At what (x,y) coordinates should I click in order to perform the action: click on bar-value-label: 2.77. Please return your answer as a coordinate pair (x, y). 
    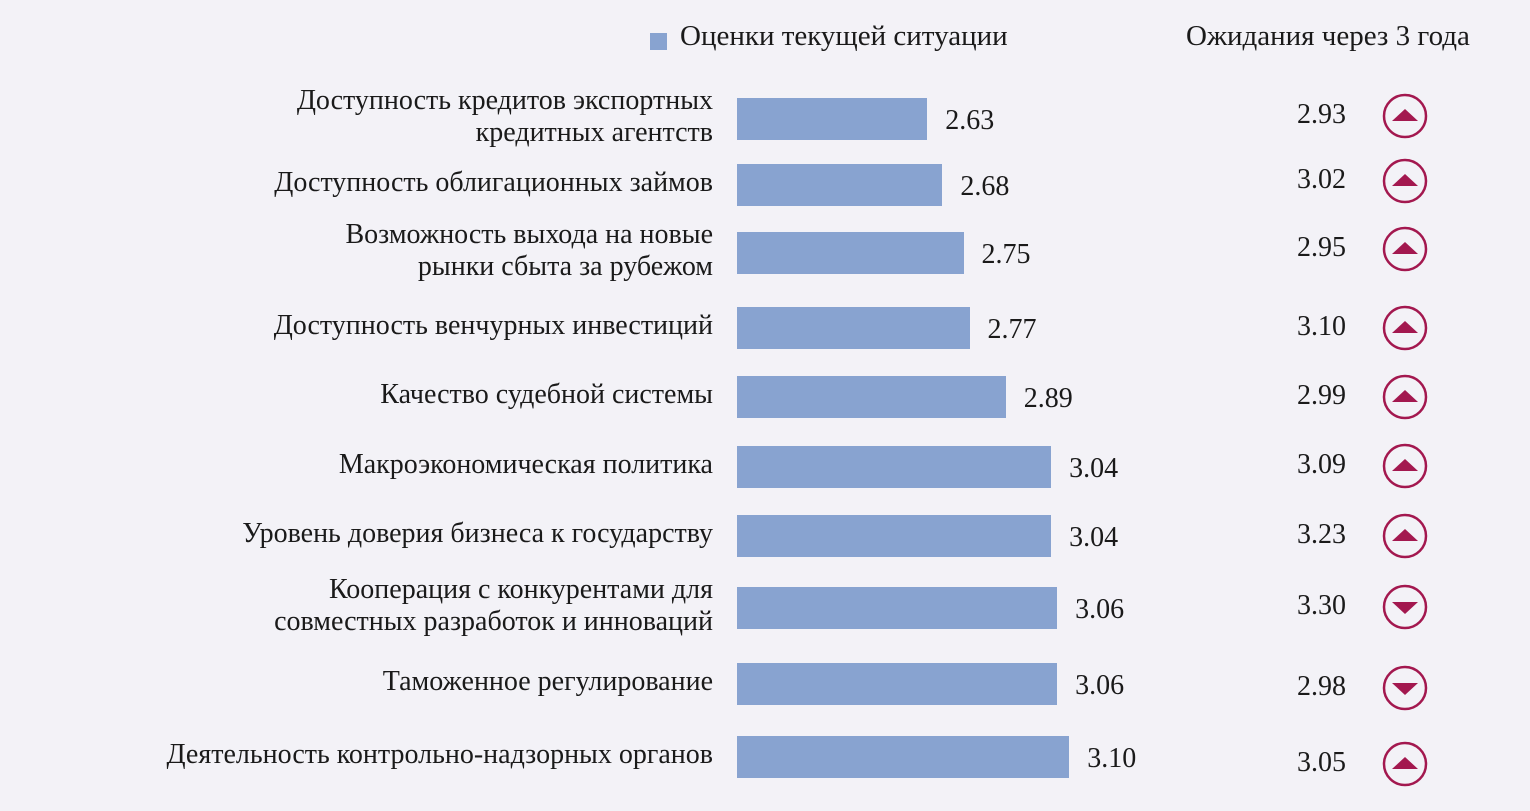
    Looking at the image, I should click on (1012, 329).